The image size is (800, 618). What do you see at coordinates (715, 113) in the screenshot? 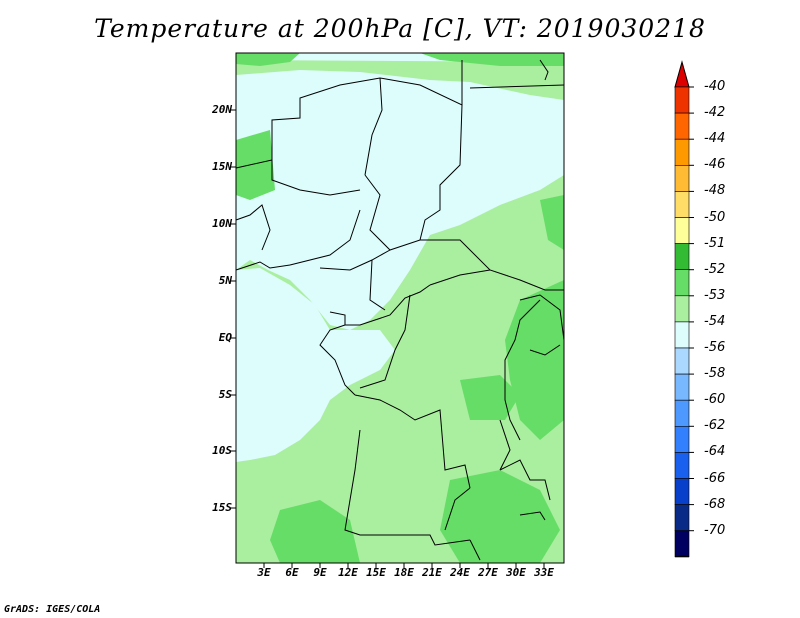
I see `colorbar-label: -42` at bounding box center [715, 113].